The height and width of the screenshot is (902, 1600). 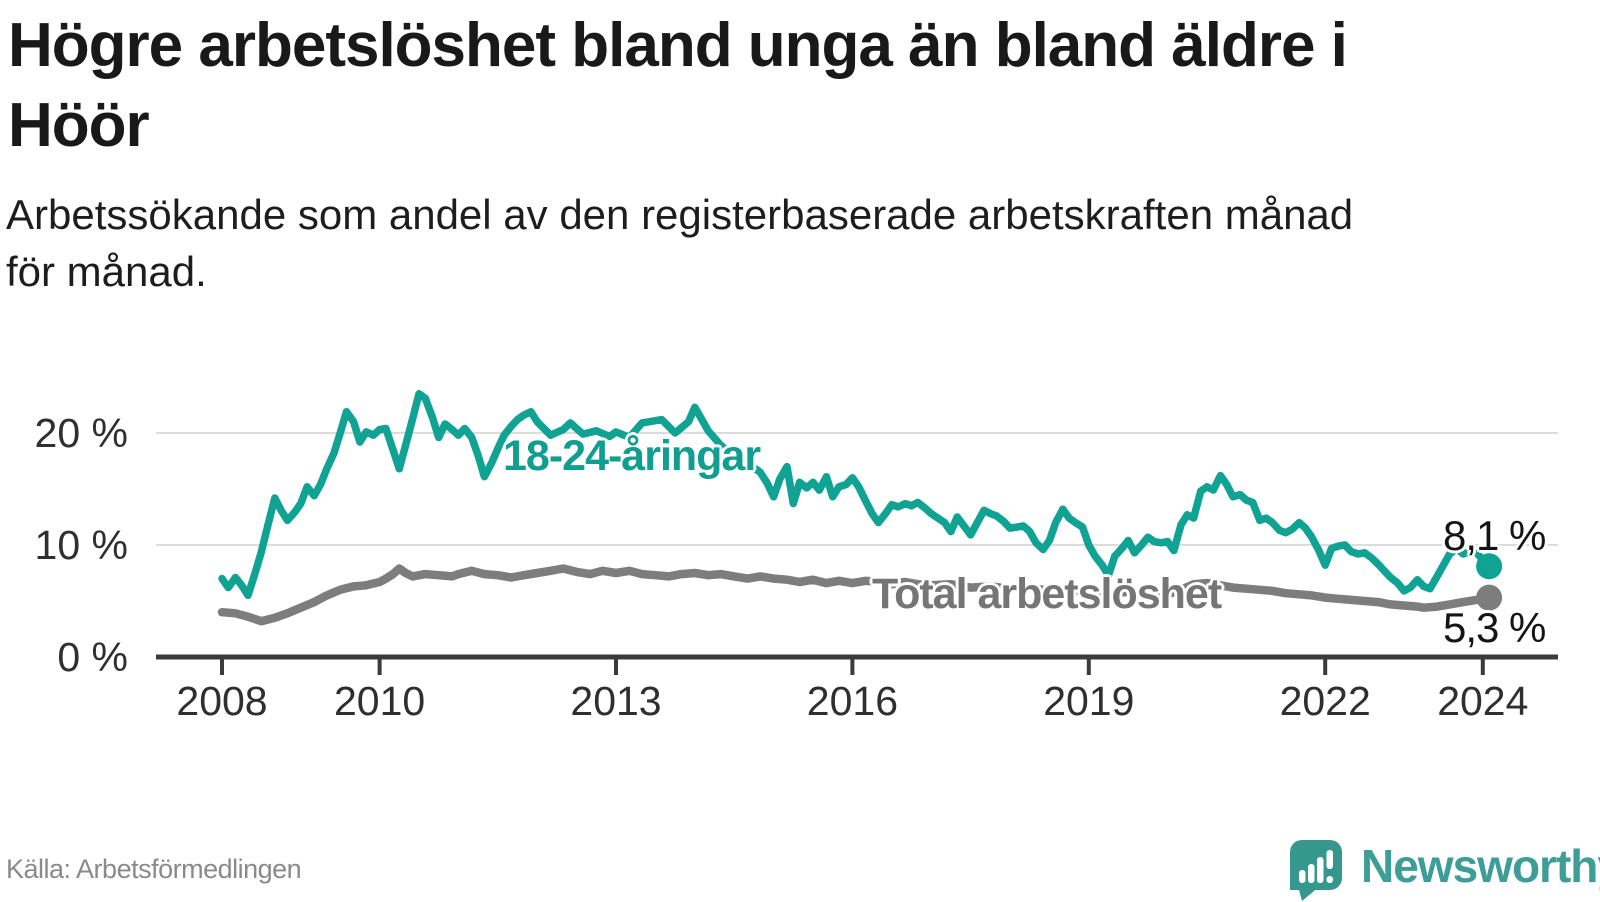 What do you see at coordinates (1482, 701) in the screenshot?
I see `x-tick-label-2024: 2024` at bounding box center [1482, 701].